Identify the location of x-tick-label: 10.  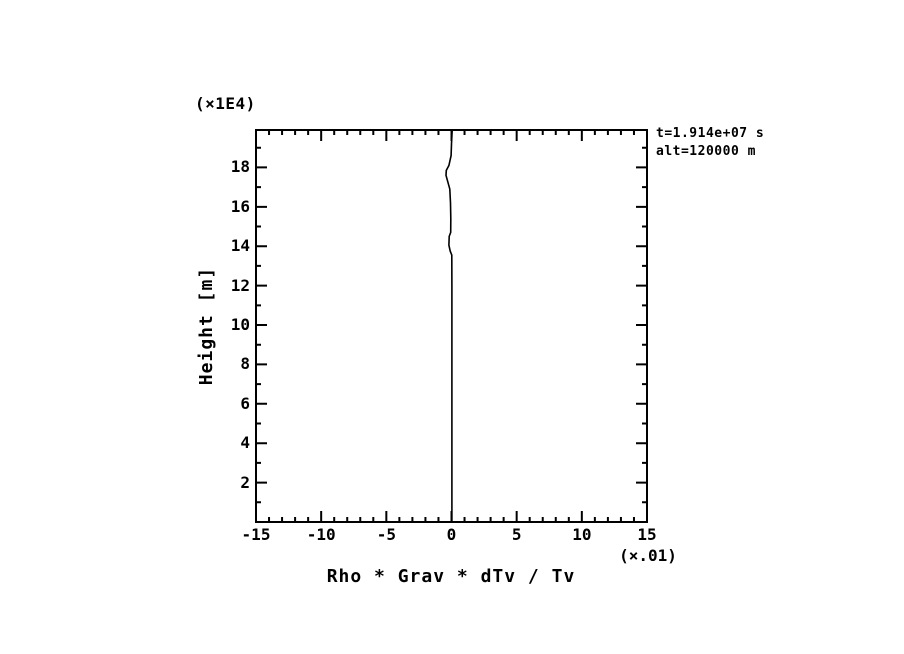
(582, 534).